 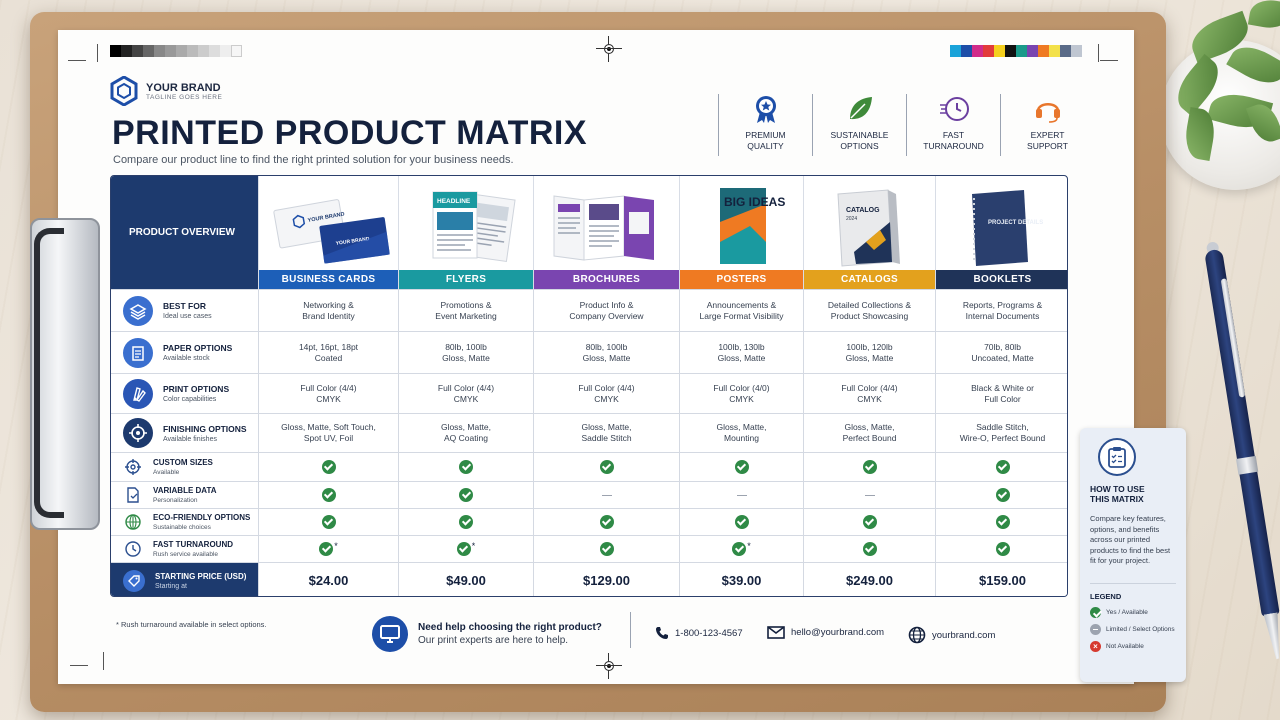 I want to click on table-cell: Product Info & Company Overview, so click(x=606, y=310).